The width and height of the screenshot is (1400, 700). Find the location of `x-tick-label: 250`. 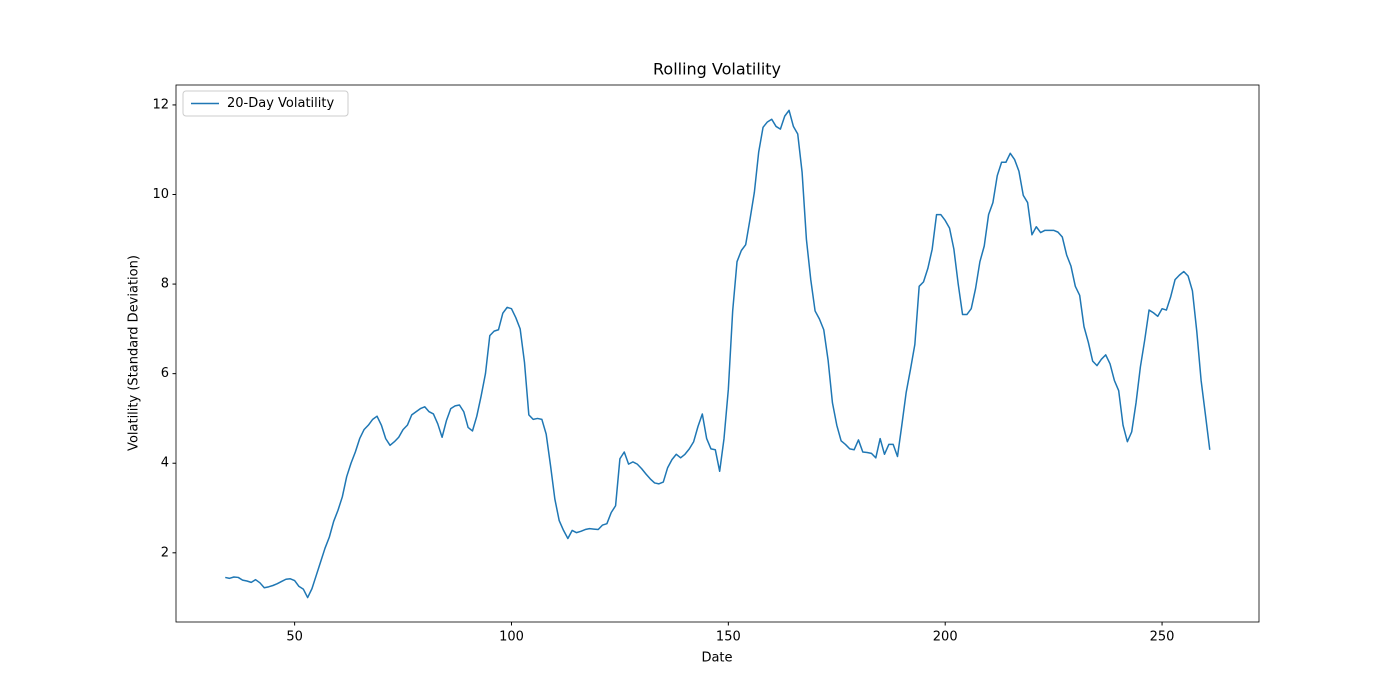

x-tick-label: 250 is located at coordinates (1162, 637).